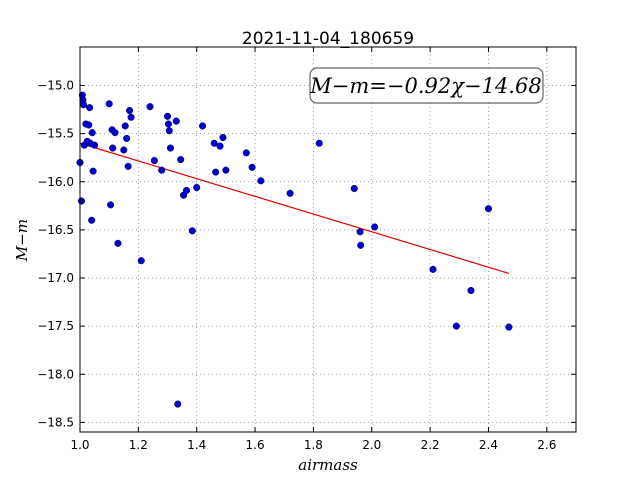 This screenshot has width=640, height=480. I want to click on y-tick-label: −18.0, so click(55, 374).